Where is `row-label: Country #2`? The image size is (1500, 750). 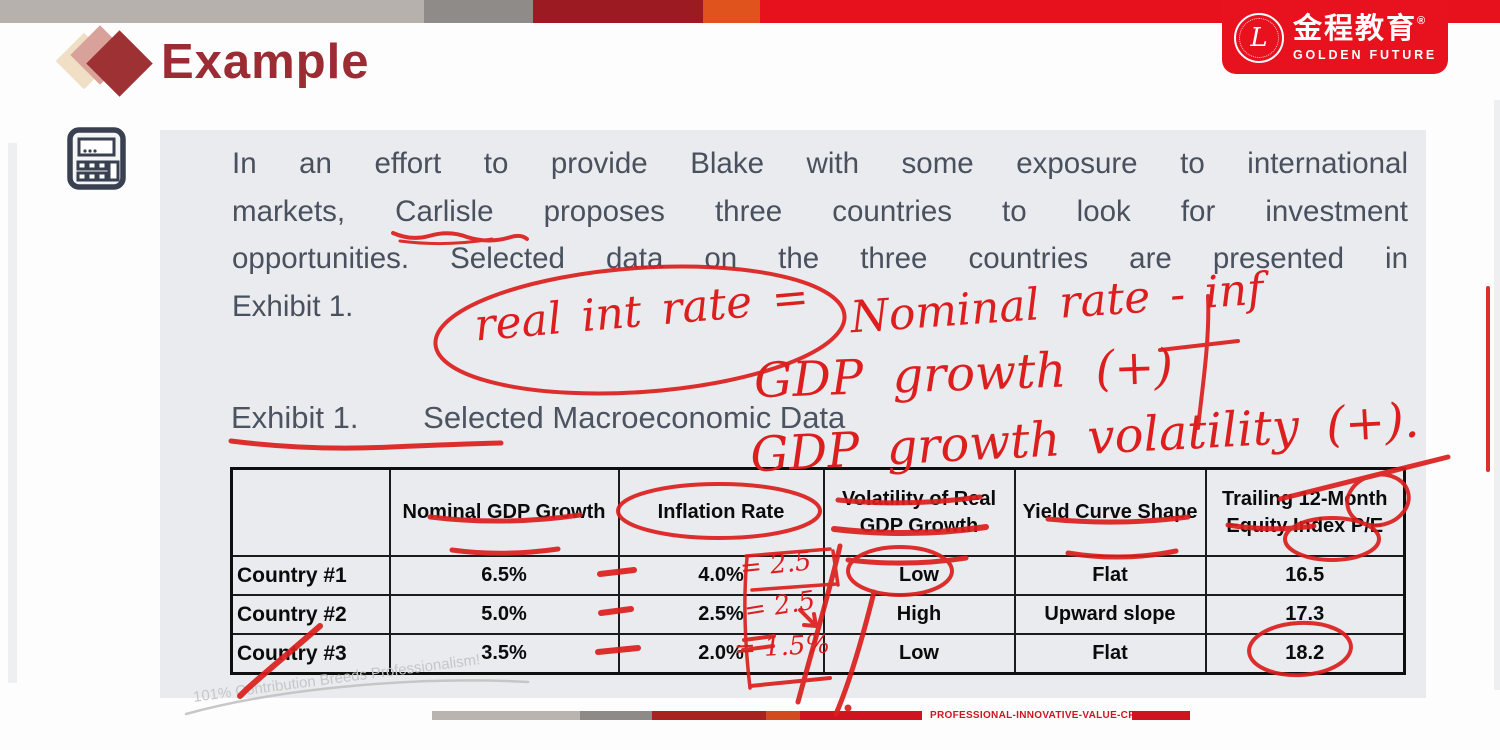
row-label: Country #2 is located at coordinates (310, 614).